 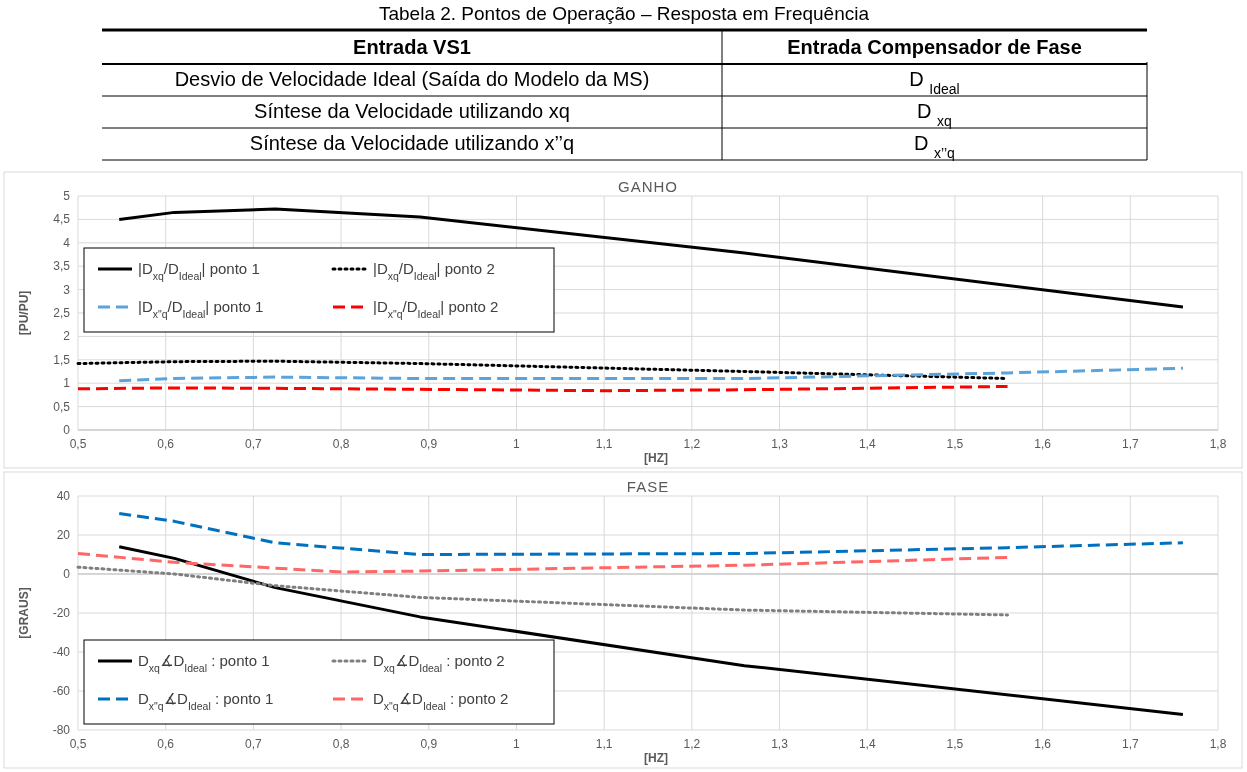 What do you see at coordinates (62, 219) in the screenshot?
I see `y-tick-label: 4,5` at bounding box center [62, 219].